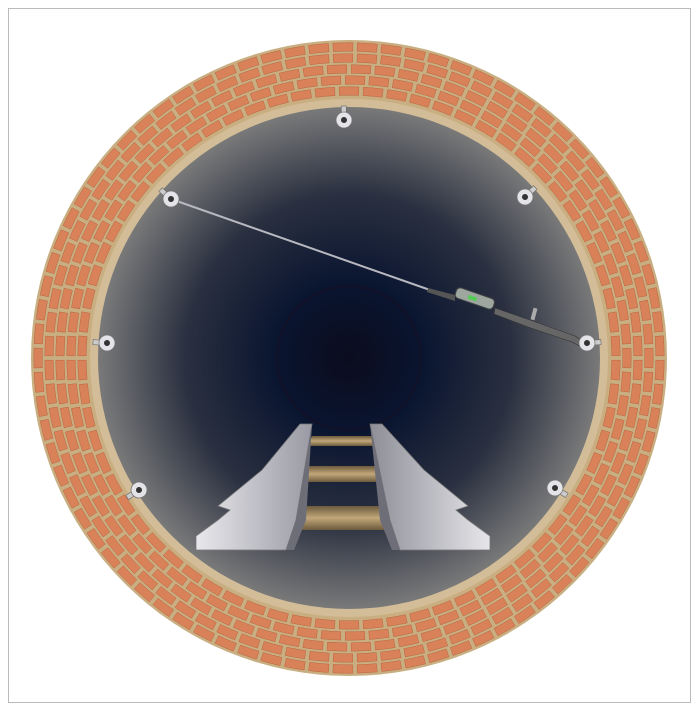 This screenshot has width=699, height=710. What do you see at coordinates (344, 117) in the screenshot?
I see `anchor` at bounding box center [344, 117].